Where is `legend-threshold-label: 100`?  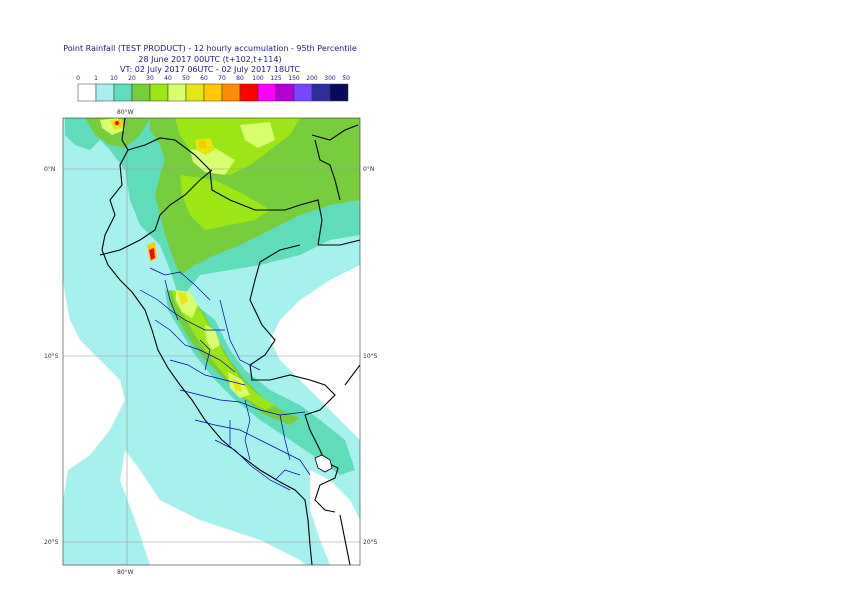 legend-threshold-label: 100 is located at coordinates (258, 78).